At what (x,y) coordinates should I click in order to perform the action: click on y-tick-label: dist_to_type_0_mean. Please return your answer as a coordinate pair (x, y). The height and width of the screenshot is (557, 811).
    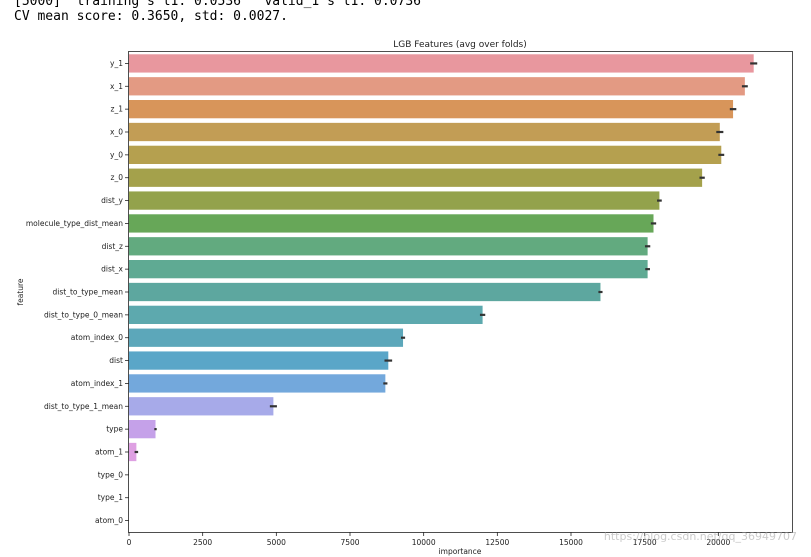
    Looking at the image, I should click on (83, 314).